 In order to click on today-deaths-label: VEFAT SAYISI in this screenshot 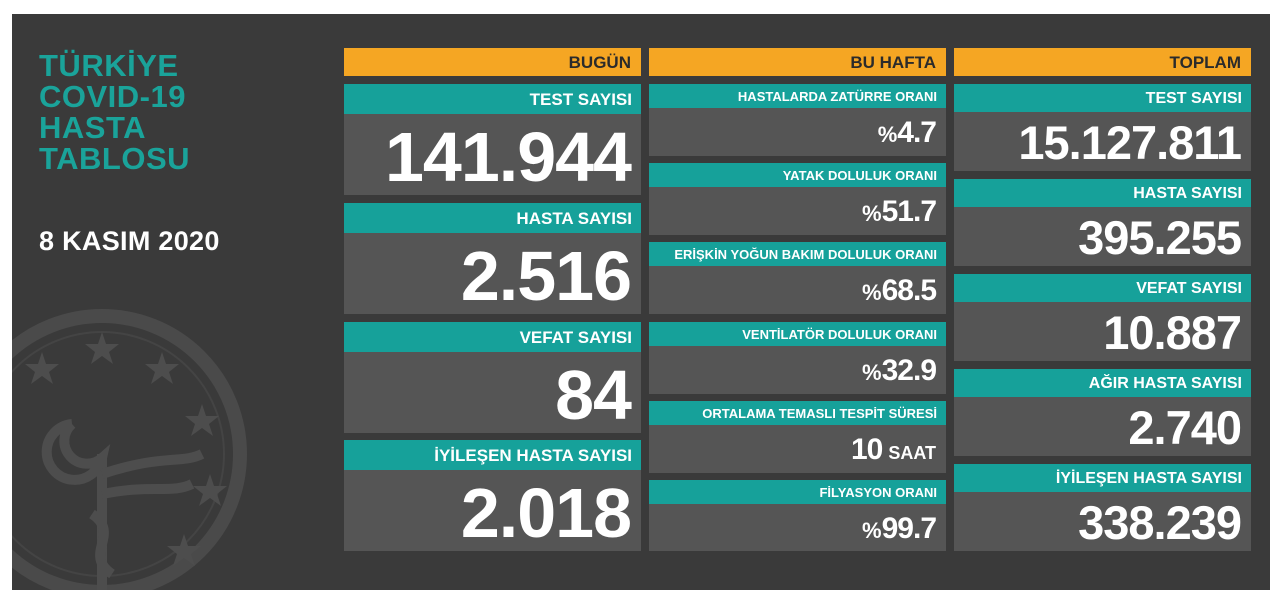, I will do `click(492, 337)`.